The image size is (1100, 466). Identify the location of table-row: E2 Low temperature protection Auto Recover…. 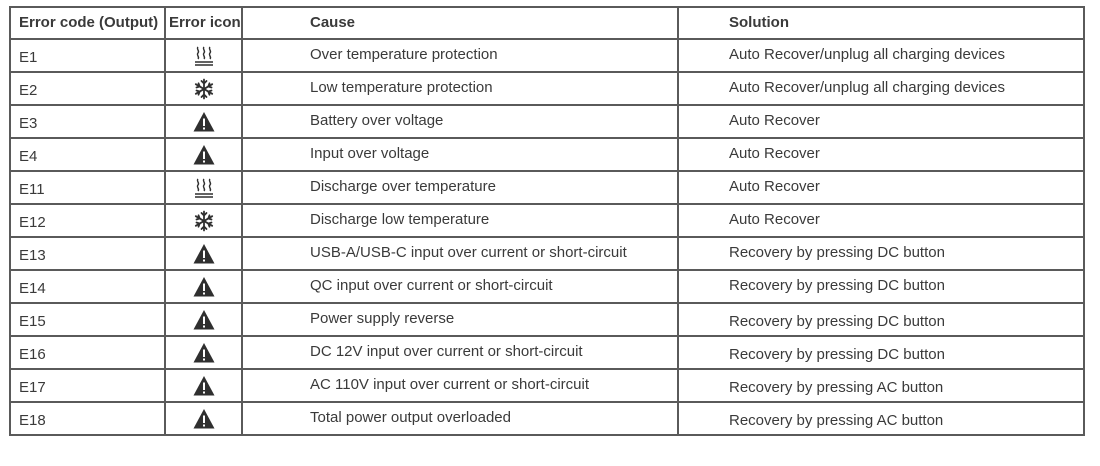
(547, 88).